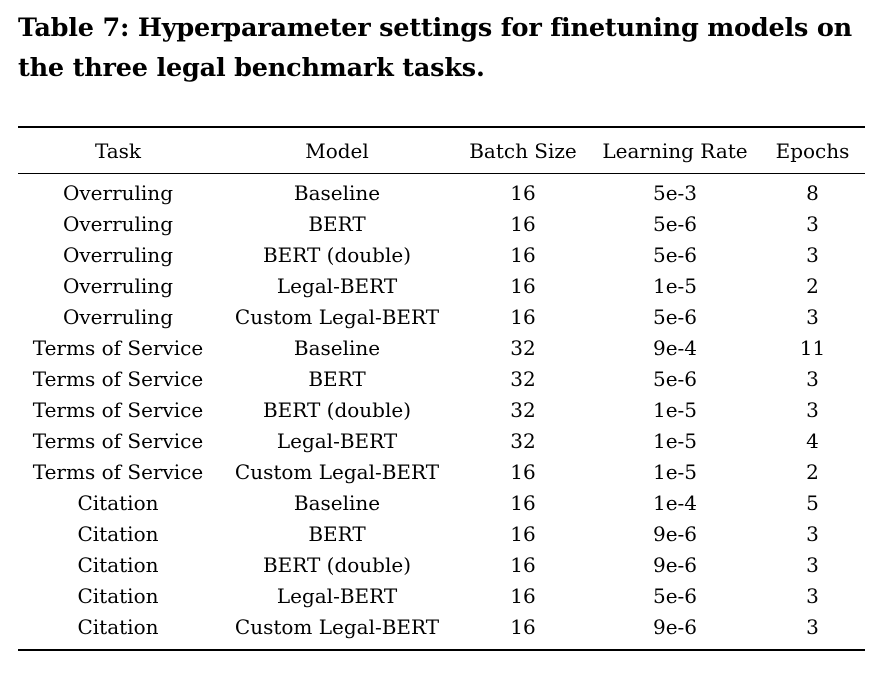 This screenshot has height=674, width=896. I want to click on table-row: Overruling Custom Legal-BERT 16 5e-6 3, so click(441, 317).